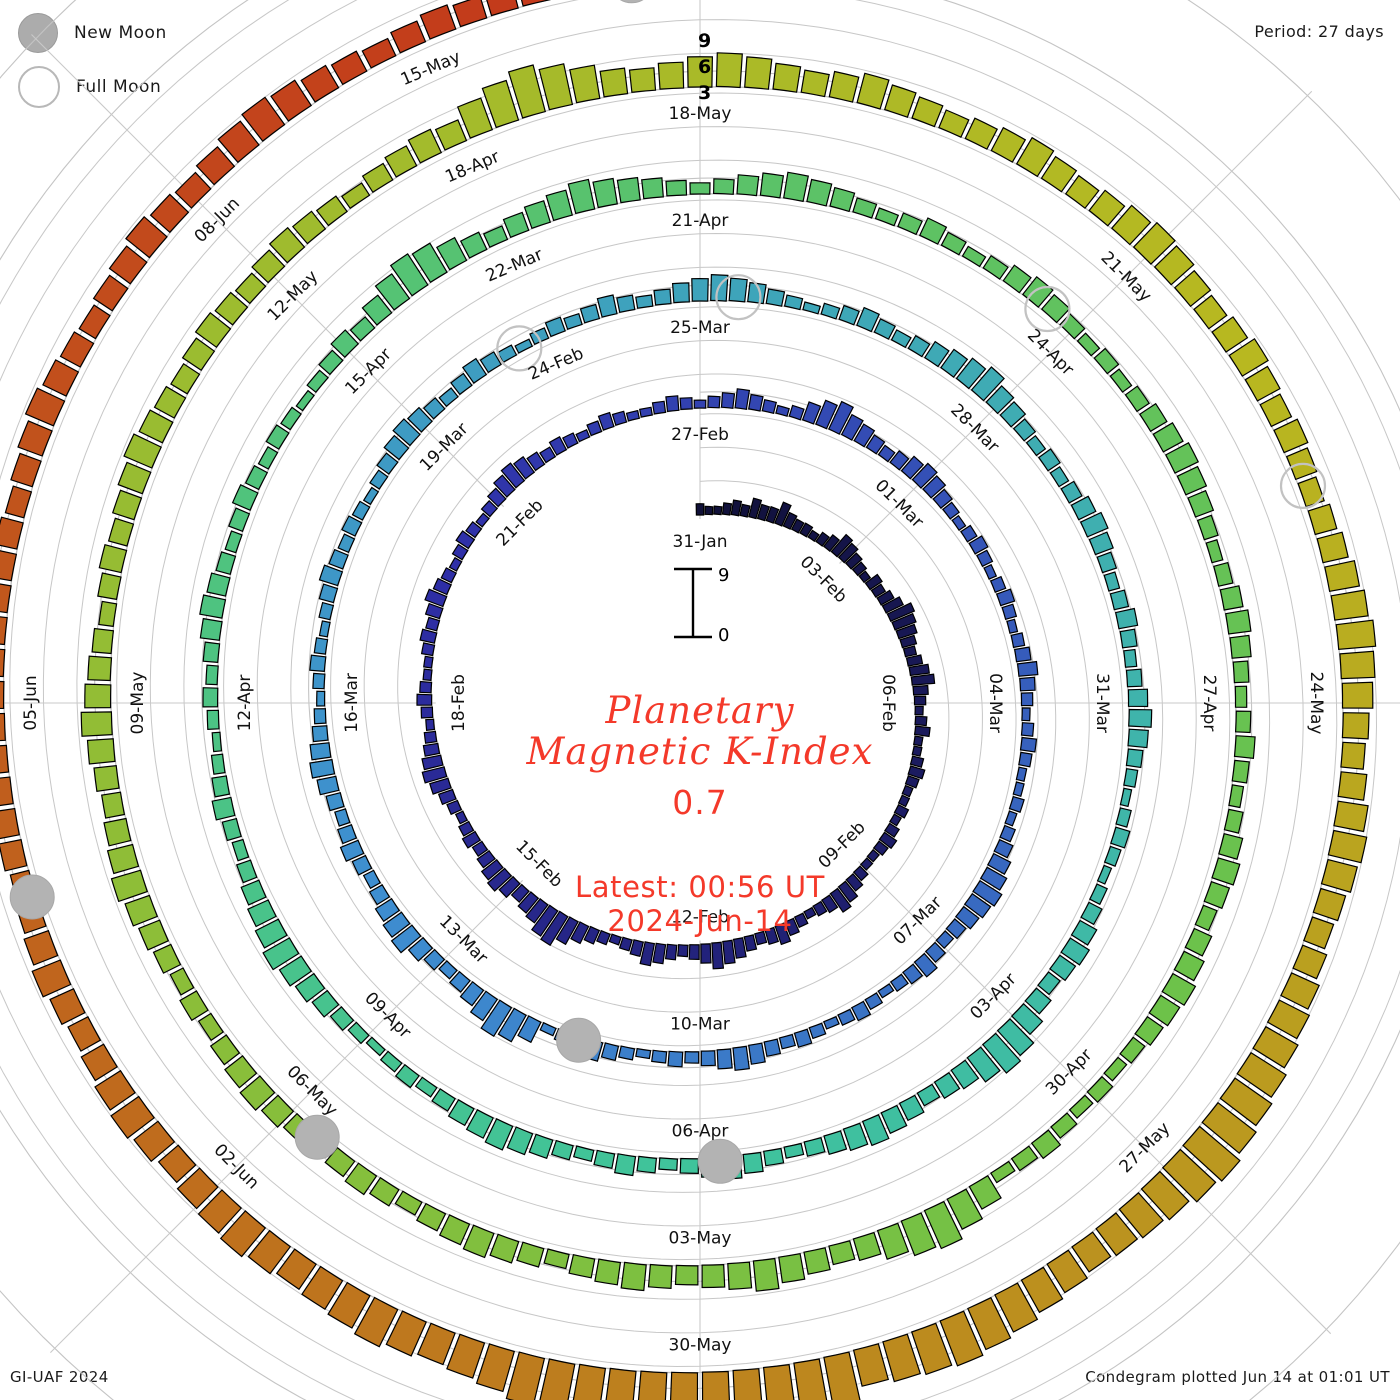 The width and height of the screenshot is (1400, 1400). Describe the element at coordinates (59, 1377) in the screenshot. I see `credit-label: GI-UAF 2024` at that location.